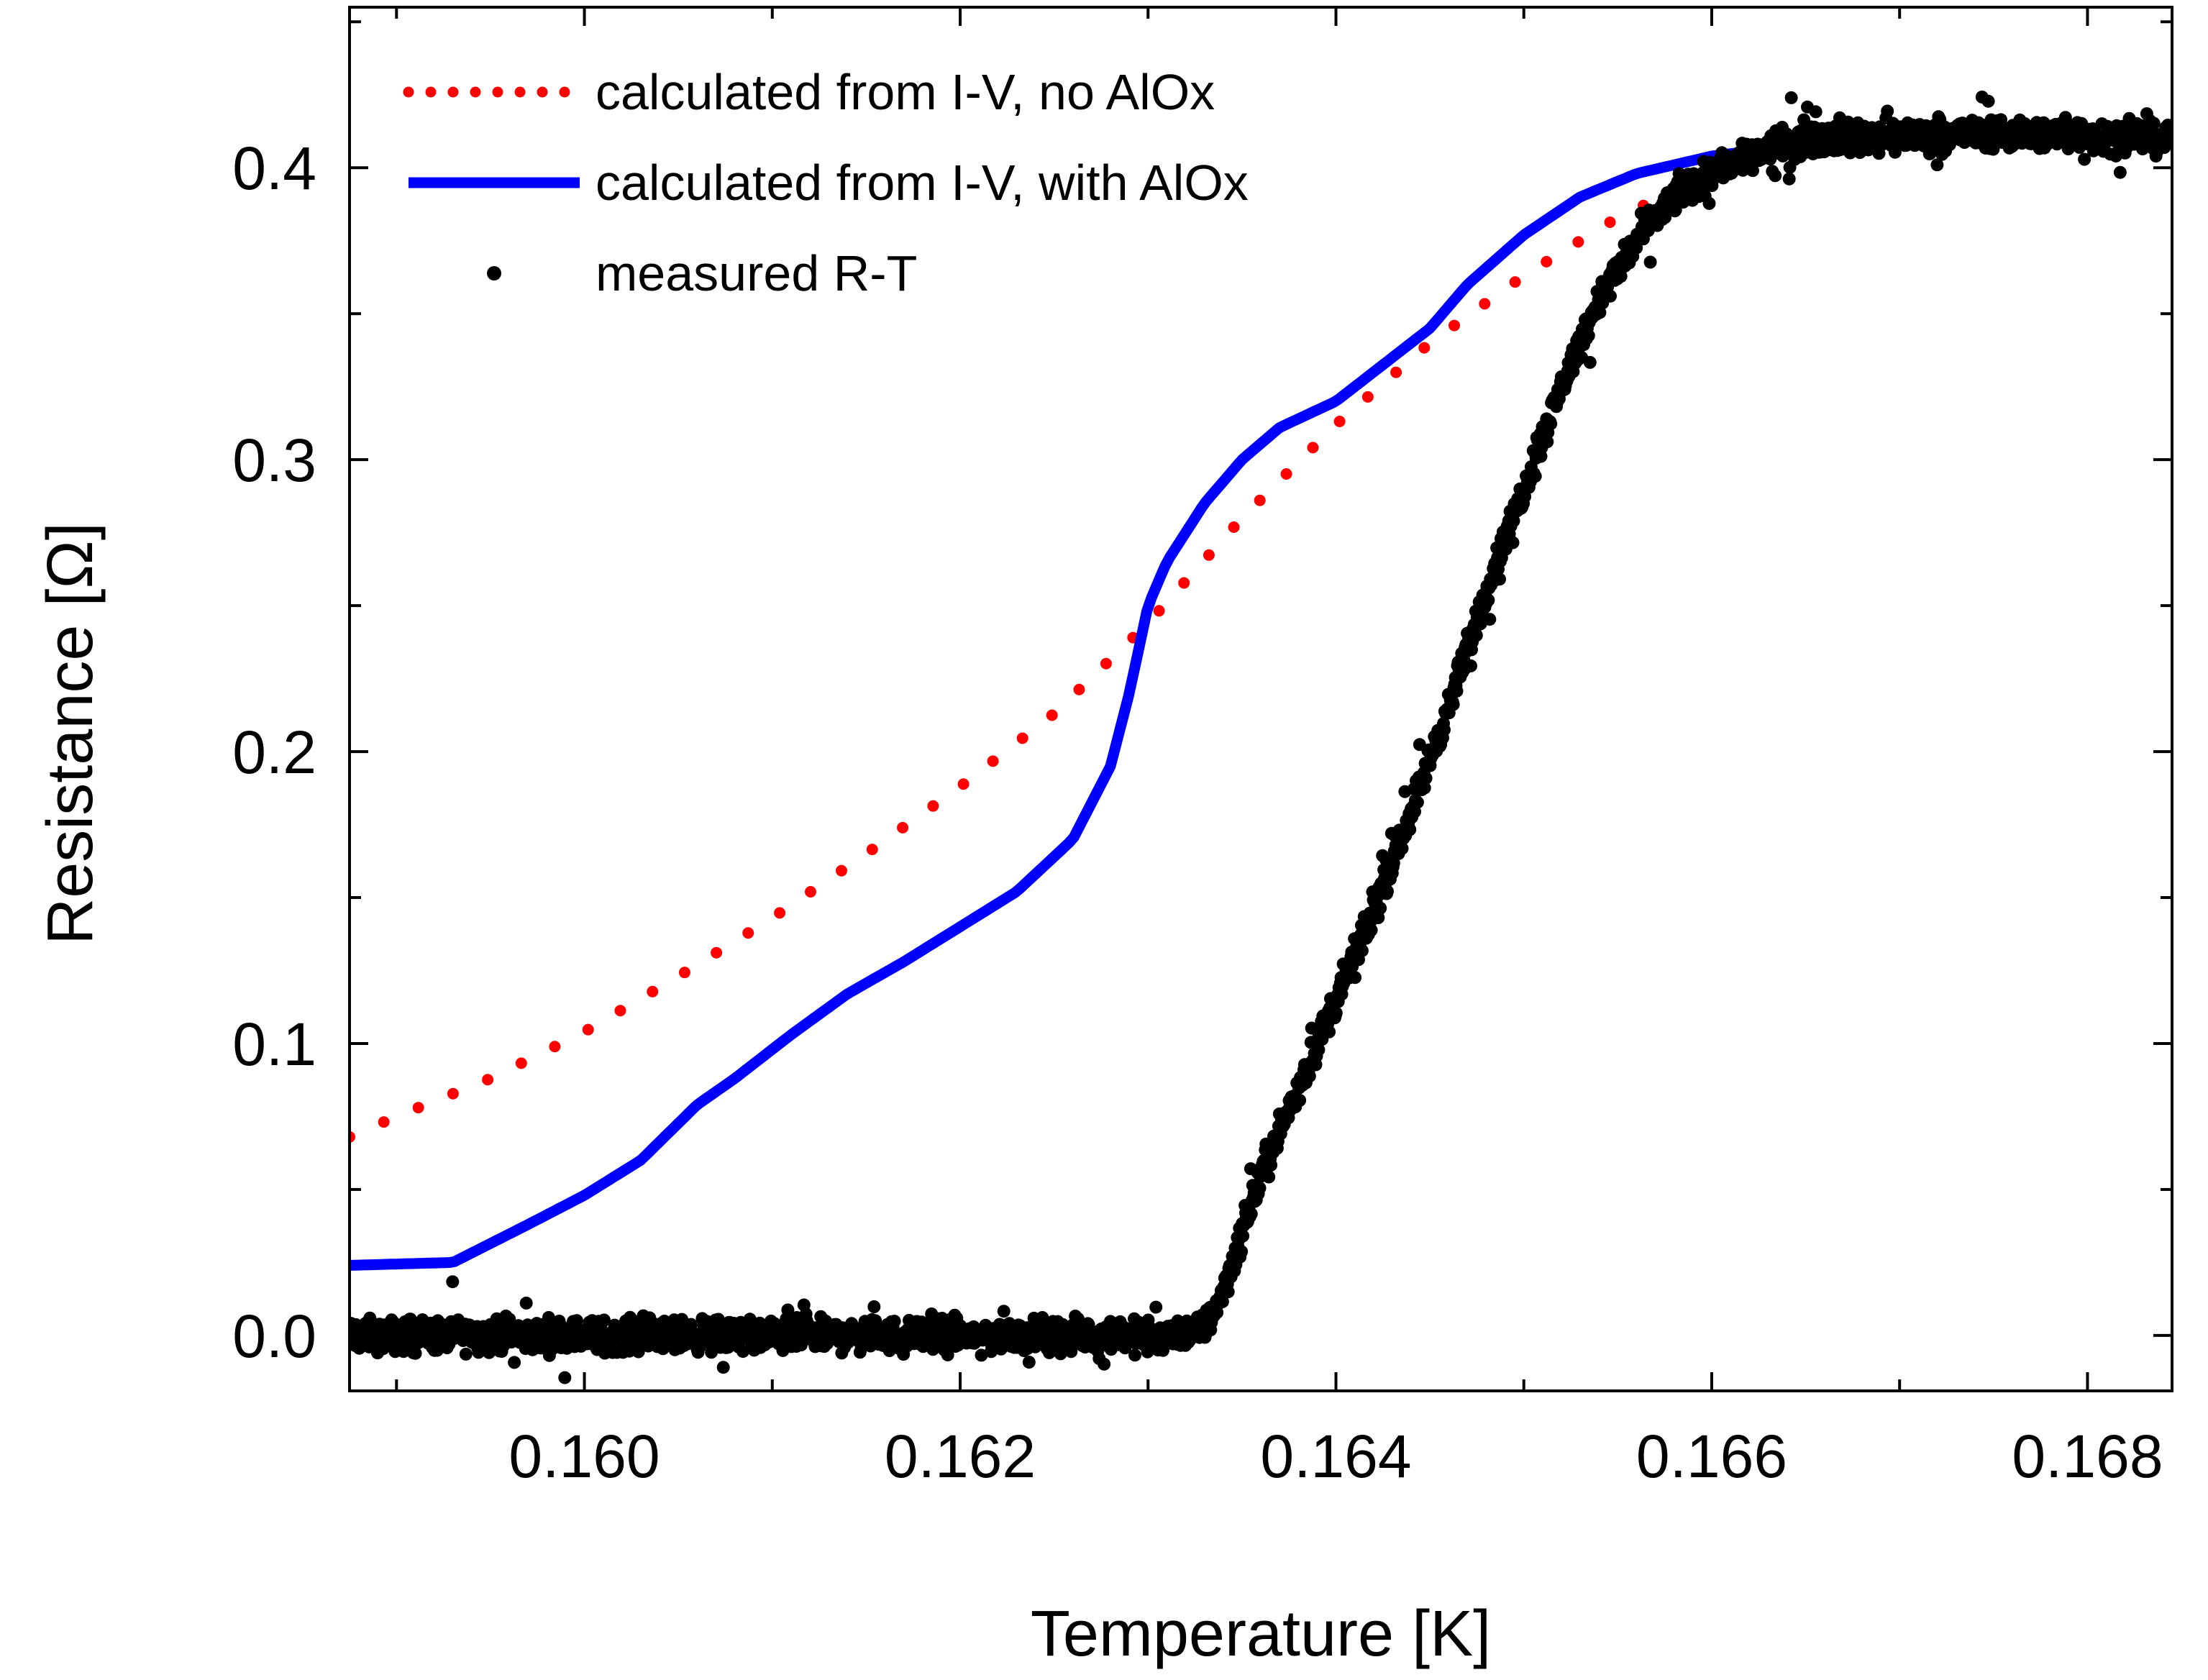 Image resolution: width=2208 pixels, height=1680 pixels. Describe the element at coordinates (584, 1456) in the screenshot. I see `x-tick-label: 0.160` at that location.